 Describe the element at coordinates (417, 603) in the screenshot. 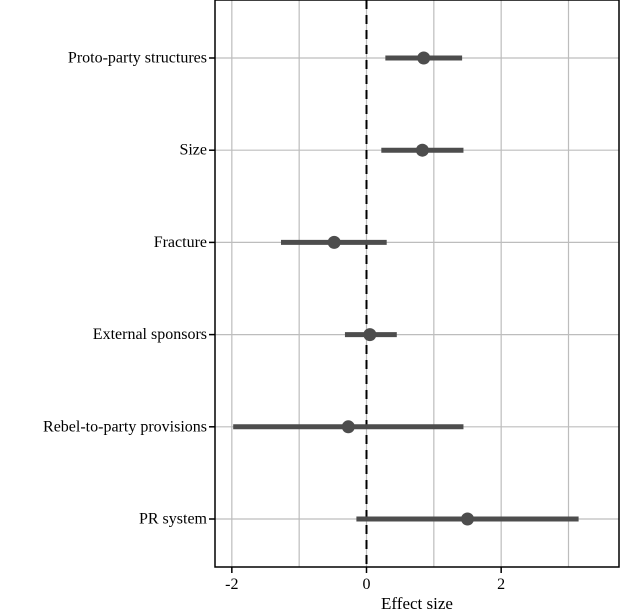

I see `x-axis-title: Effect size` at that location.